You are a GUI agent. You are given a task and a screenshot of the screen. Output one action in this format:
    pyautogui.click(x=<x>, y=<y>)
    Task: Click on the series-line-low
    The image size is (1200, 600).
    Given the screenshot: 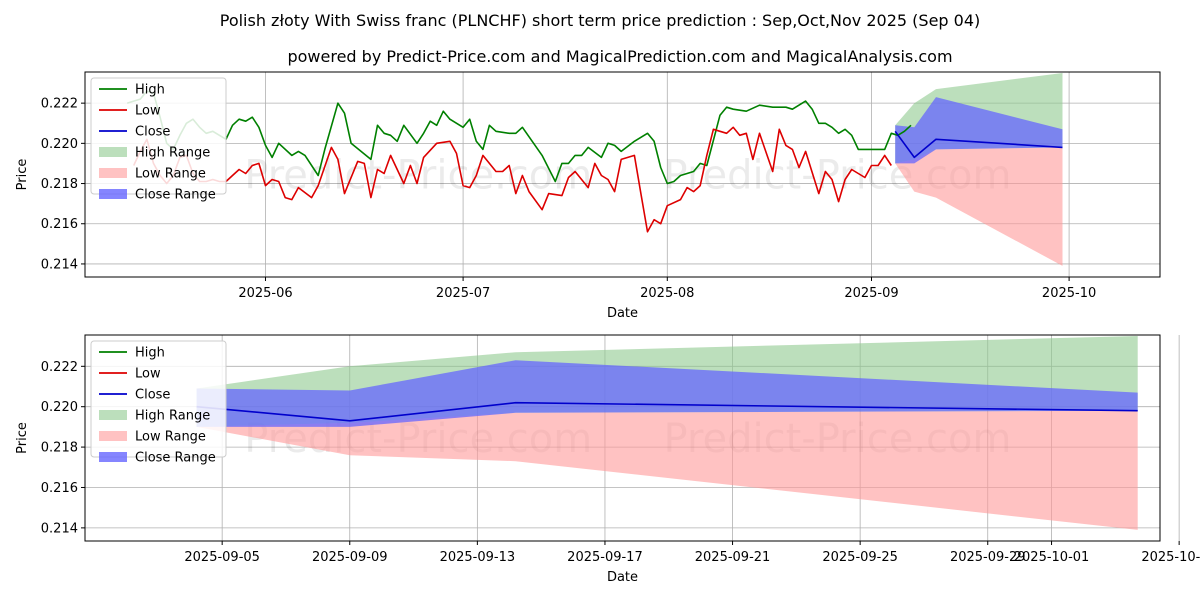 What is the action you would take?
    pyautogui.click(x=512, y=179)
    